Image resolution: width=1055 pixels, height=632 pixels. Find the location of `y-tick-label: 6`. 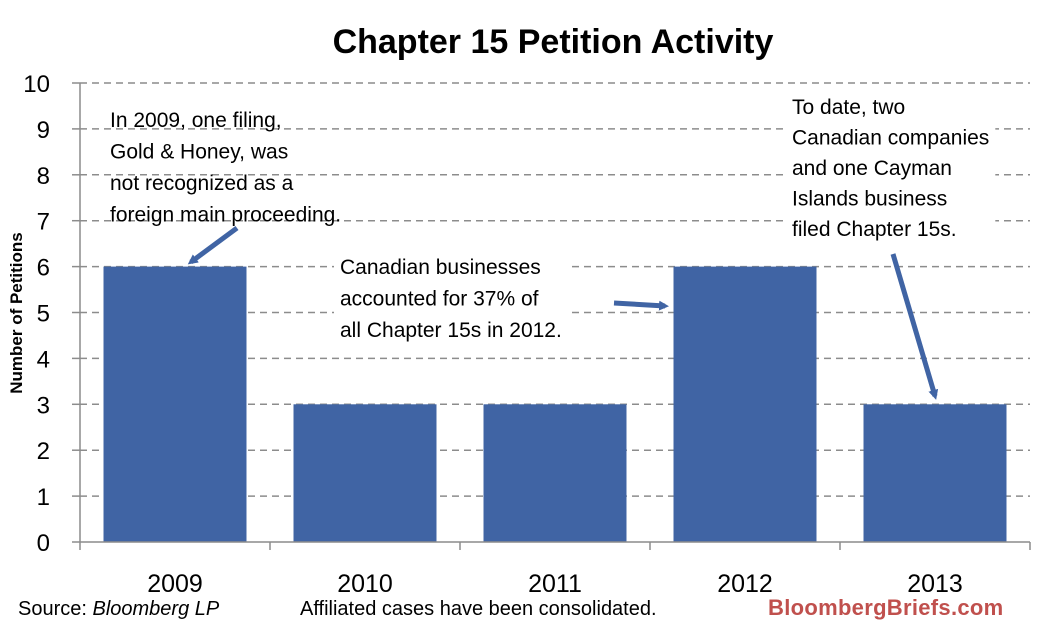

y-tick-label: 6 is located at coordinates (43, 268).